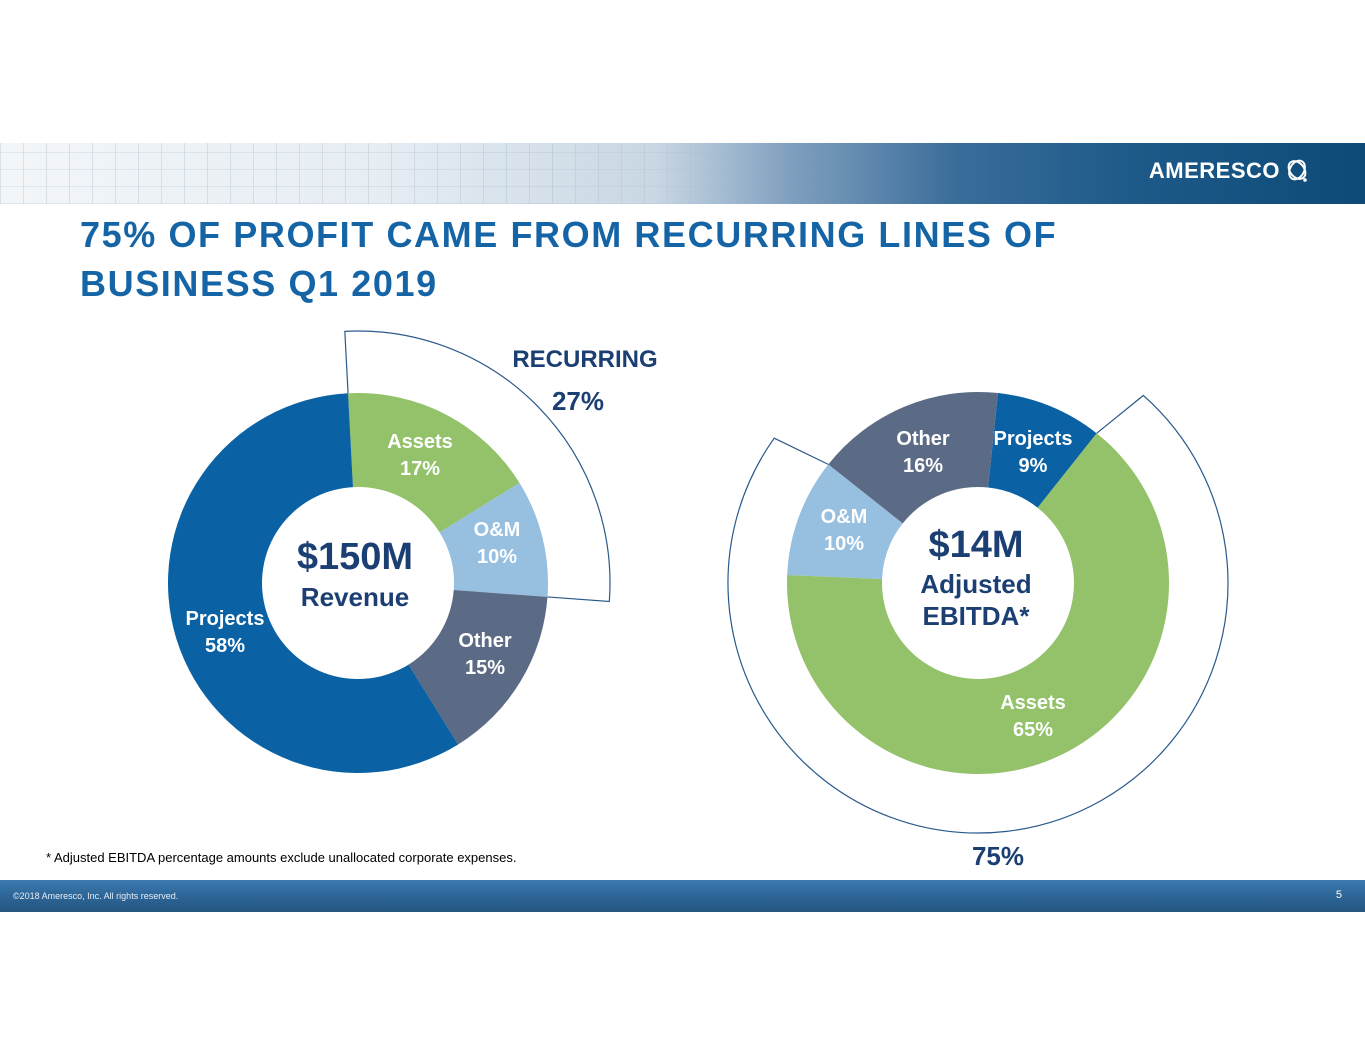 The width and height of the screenshot is (1365, 1055). Describe the element at coordinates (975, 584) in the screenshot. I see `ebitda-center-label-line1: Adjusted` at that location.